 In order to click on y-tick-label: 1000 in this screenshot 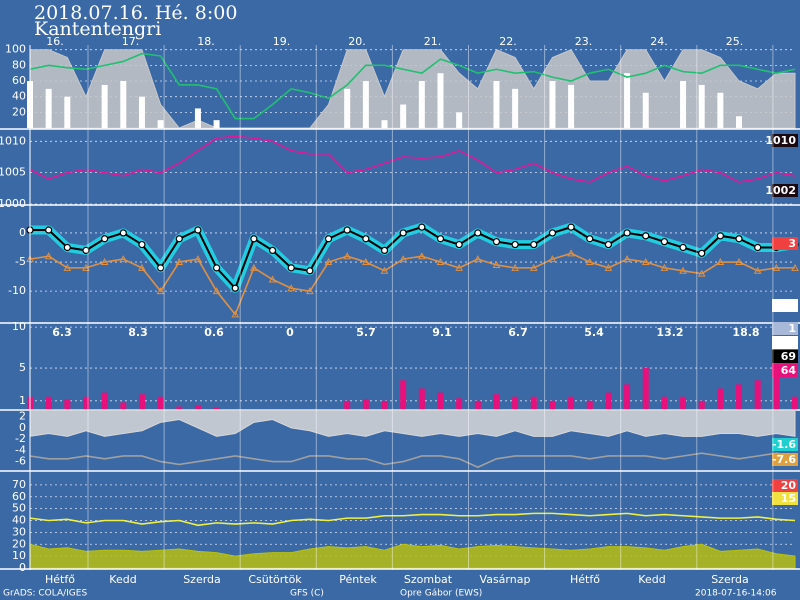, I will do `click(13, 203)`.